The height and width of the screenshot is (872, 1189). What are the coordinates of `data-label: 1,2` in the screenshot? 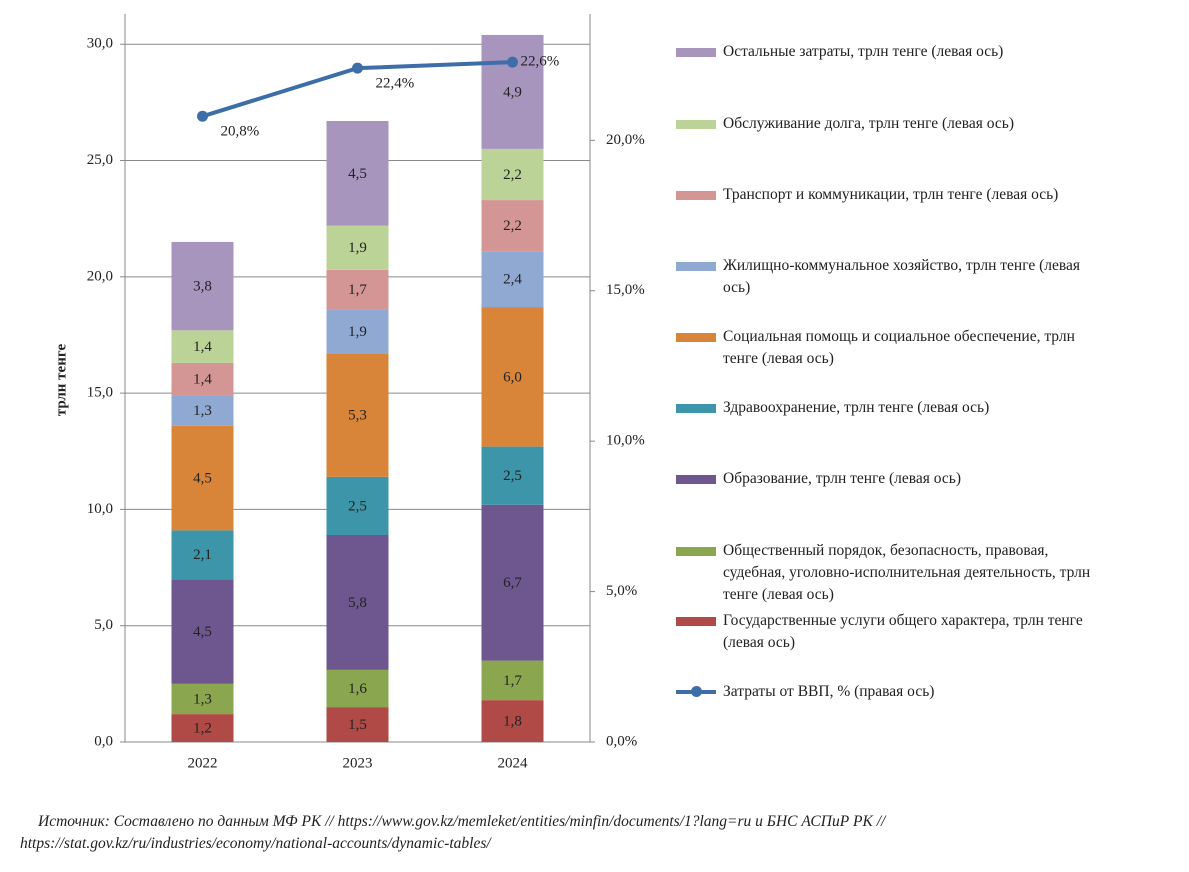 It's located at (202, 728).